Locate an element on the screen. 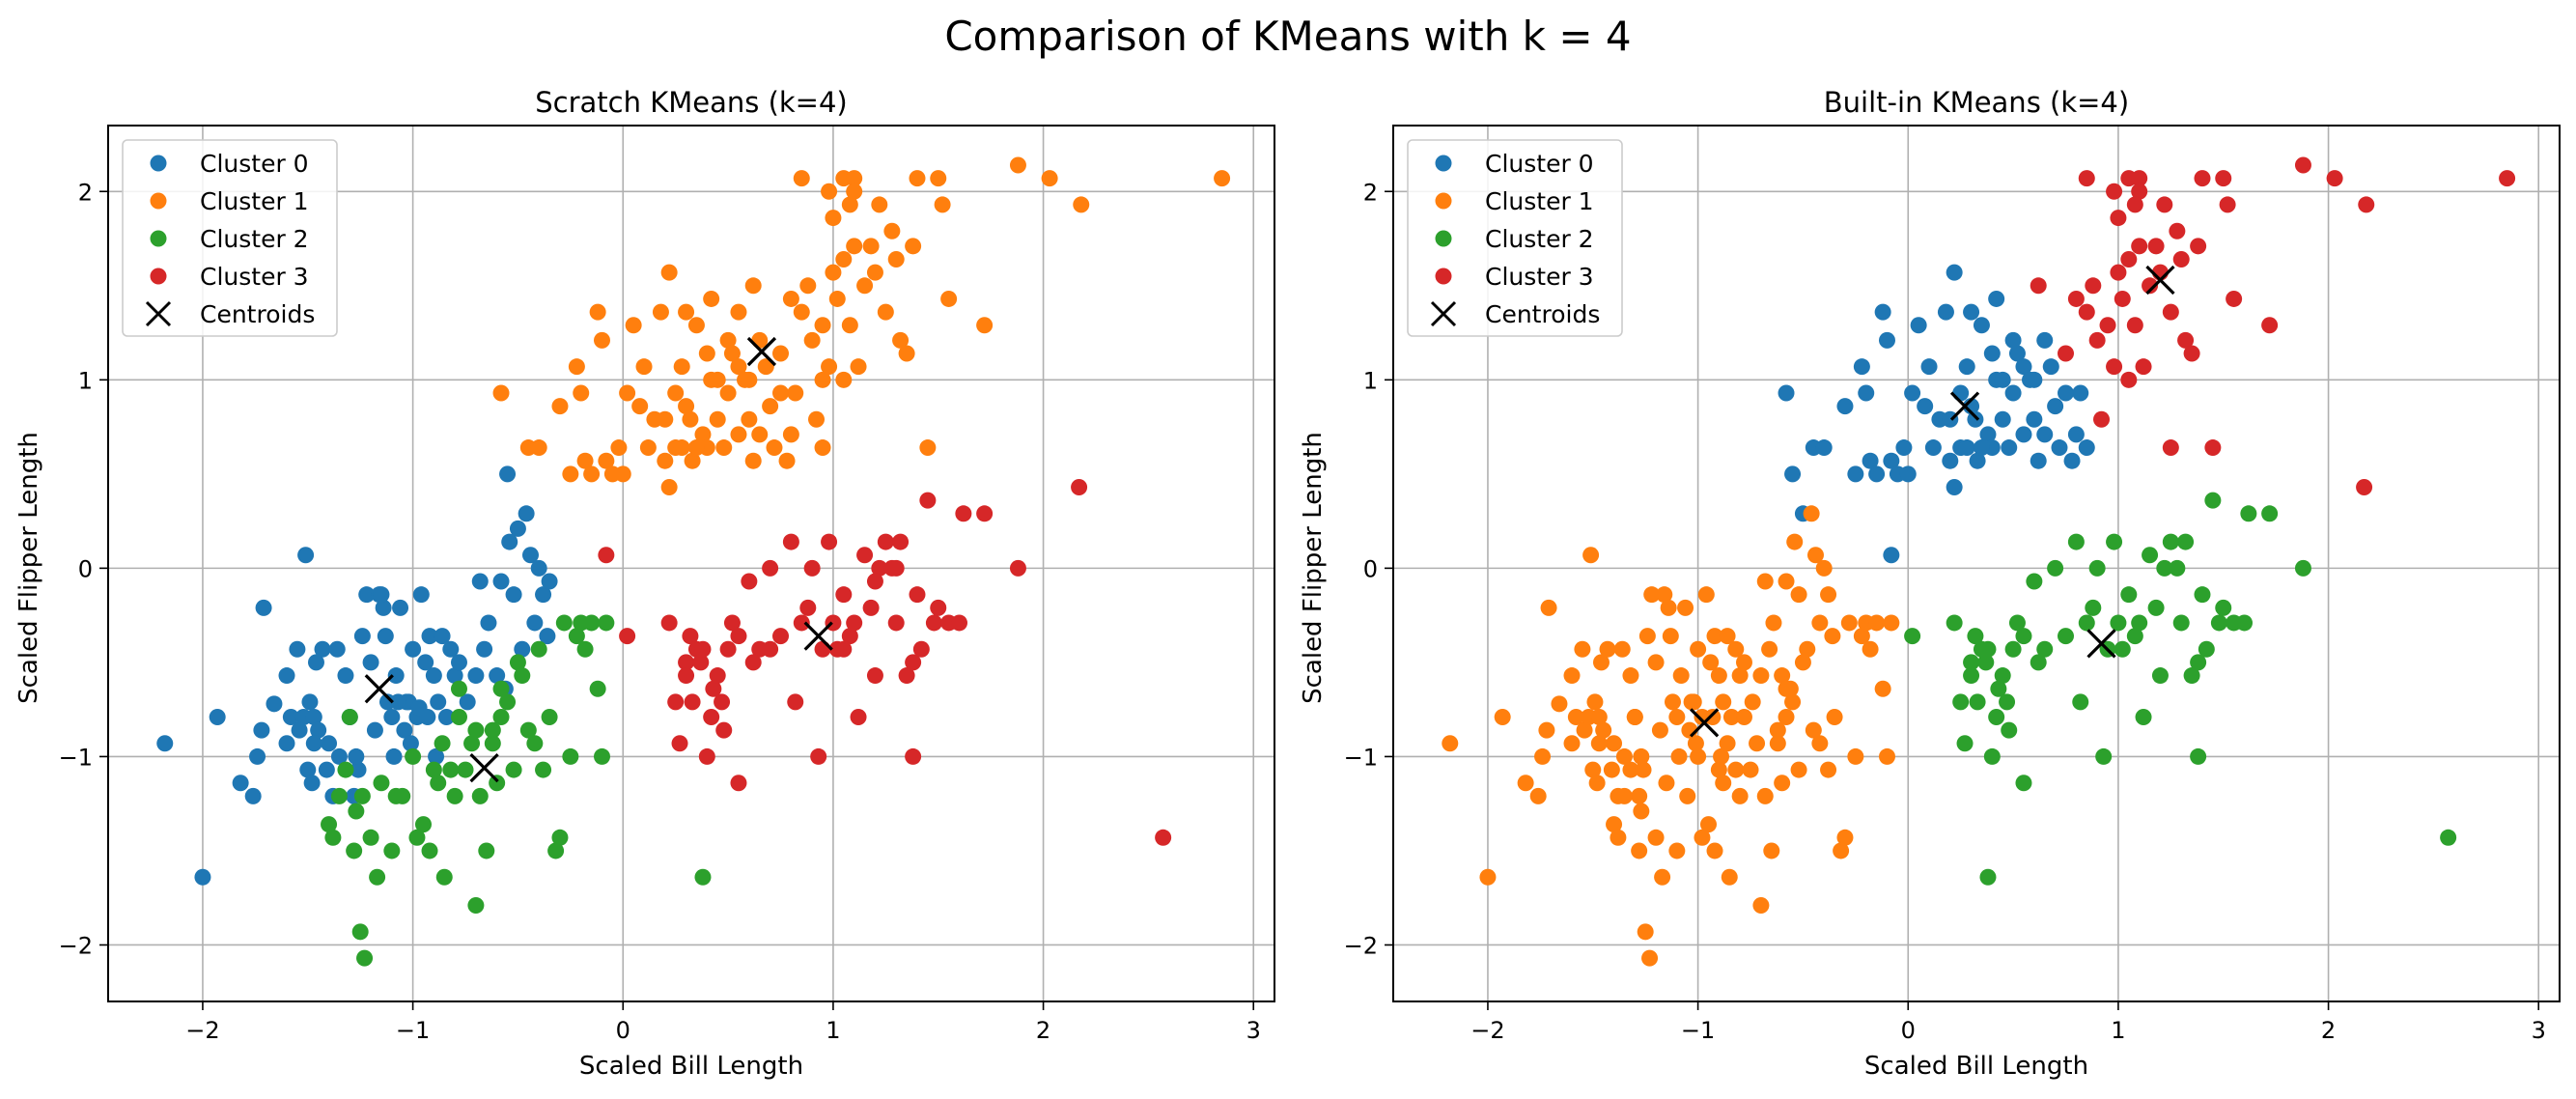 The image size is (2576, 1099). legend-item: Cluster 2 is located at coordinates (1515, 239).